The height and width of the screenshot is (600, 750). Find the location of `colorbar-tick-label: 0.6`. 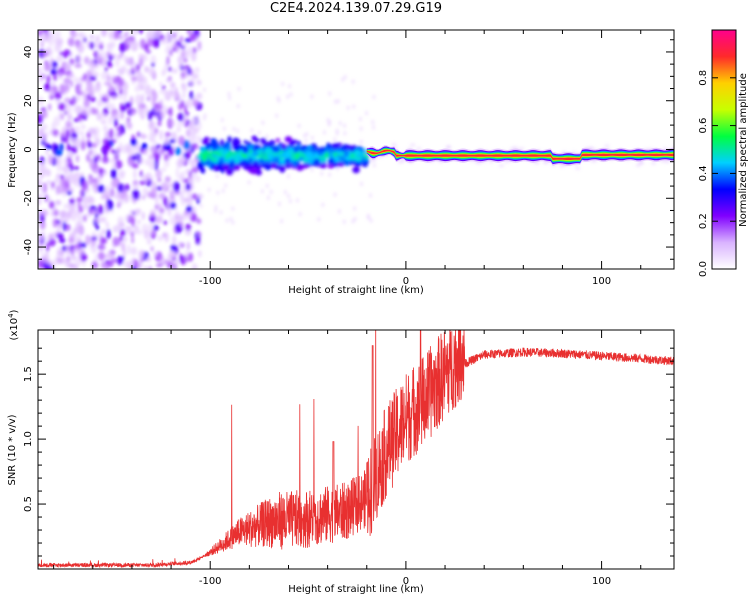

colorbar-tick-label: 0.6 is located at coordinates (703, 126).